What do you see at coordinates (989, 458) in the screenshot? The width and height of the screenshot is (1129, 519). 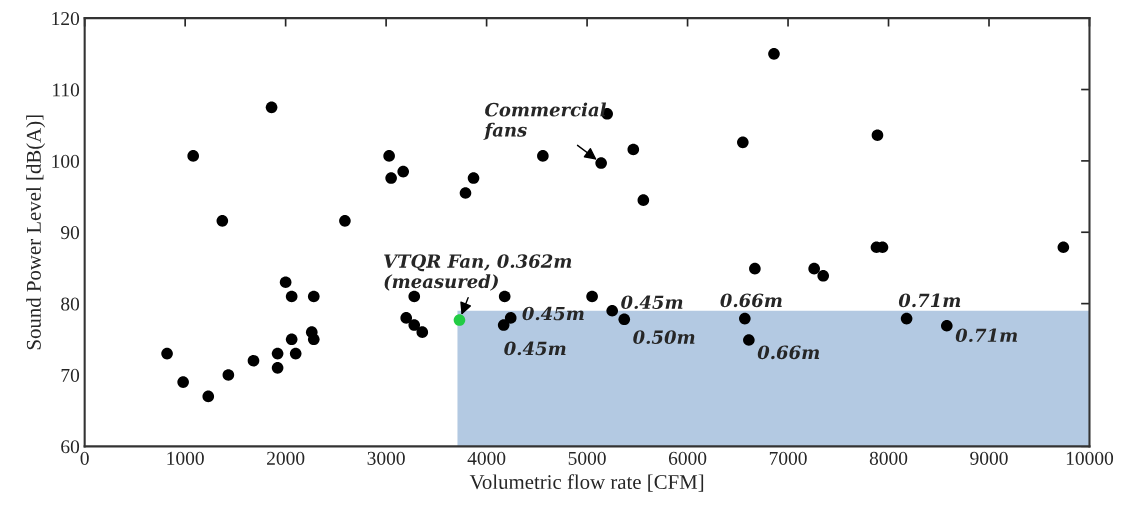 I see `x-tick-label: 9000` at bounding box center [989, 458].